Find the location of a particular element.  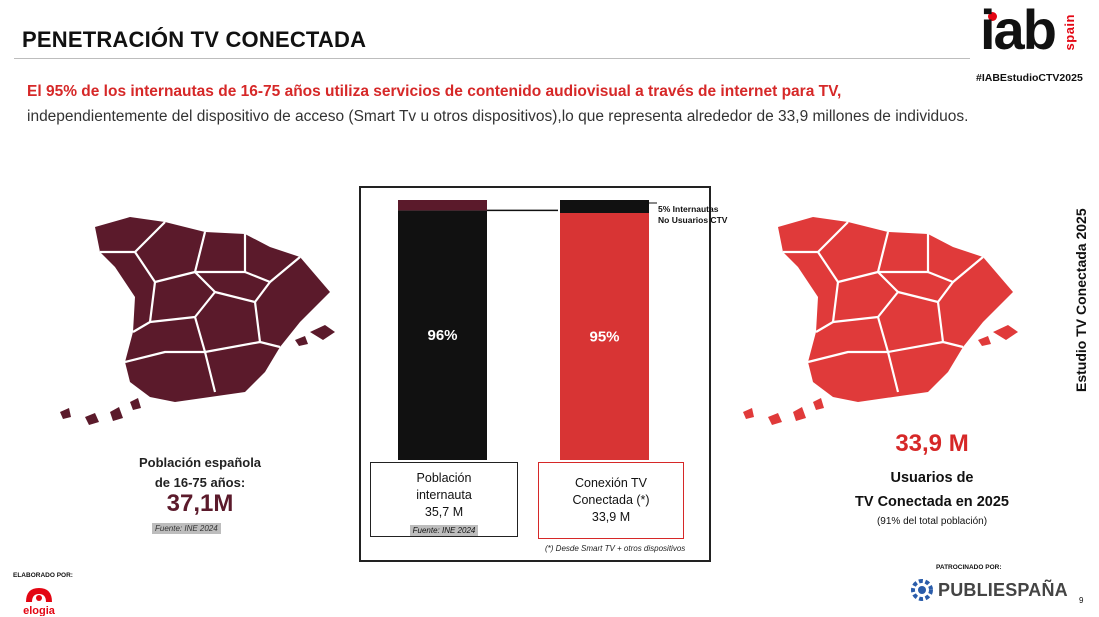

bar-box-line1: Conexión TV is located at coordinates (611, 483).